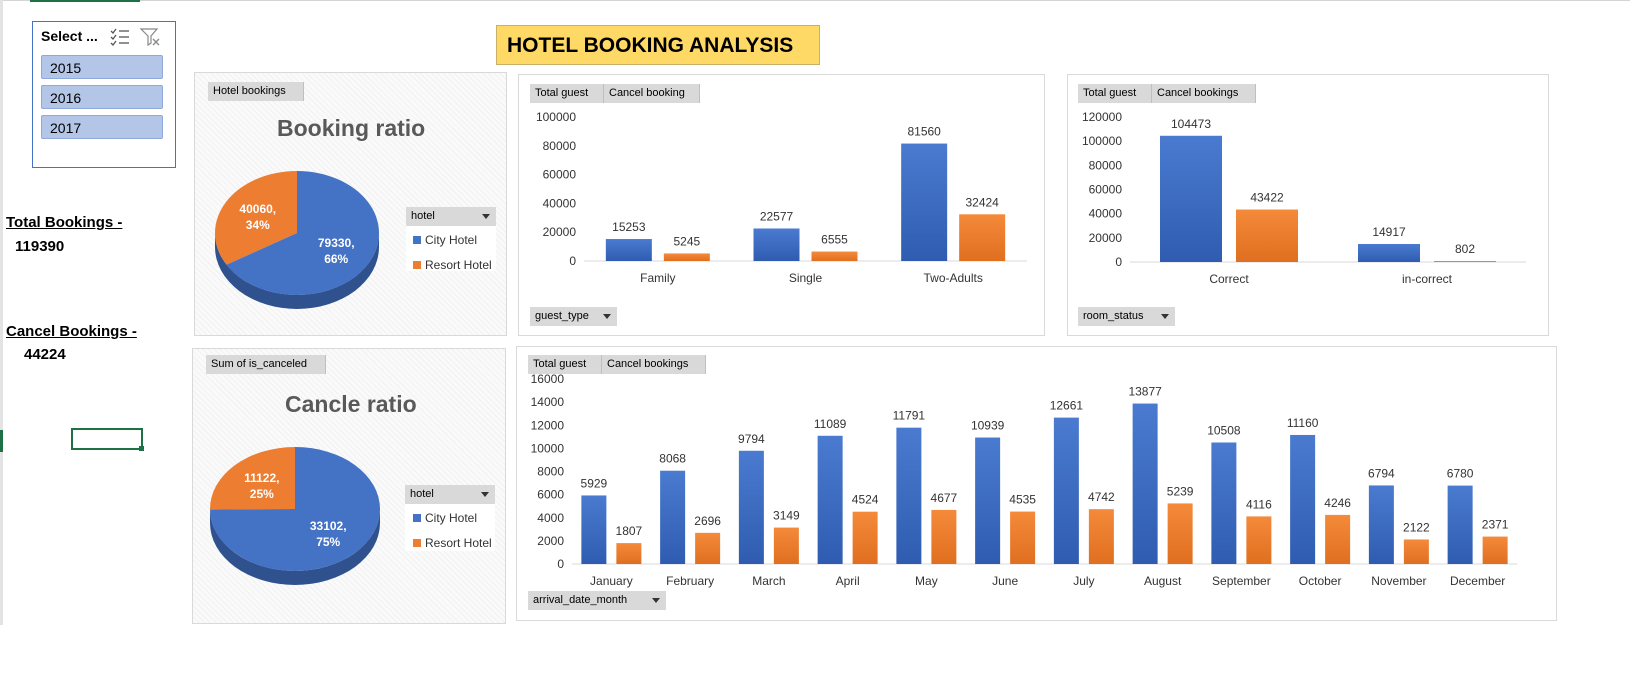  I want to click on pie-slice-resort, so click(252, 478).